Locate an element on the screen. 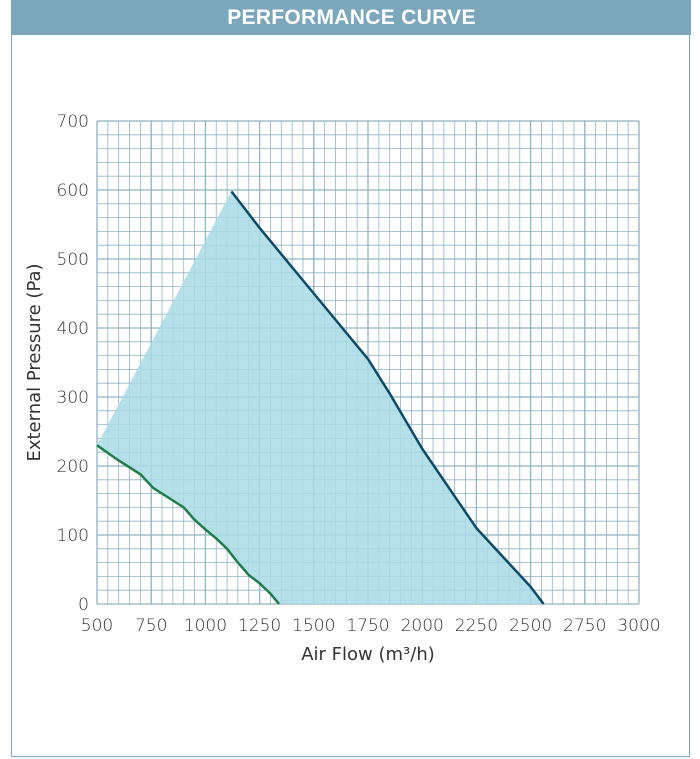  x-tick-label: 2000 is located at coordinates (422, 626).